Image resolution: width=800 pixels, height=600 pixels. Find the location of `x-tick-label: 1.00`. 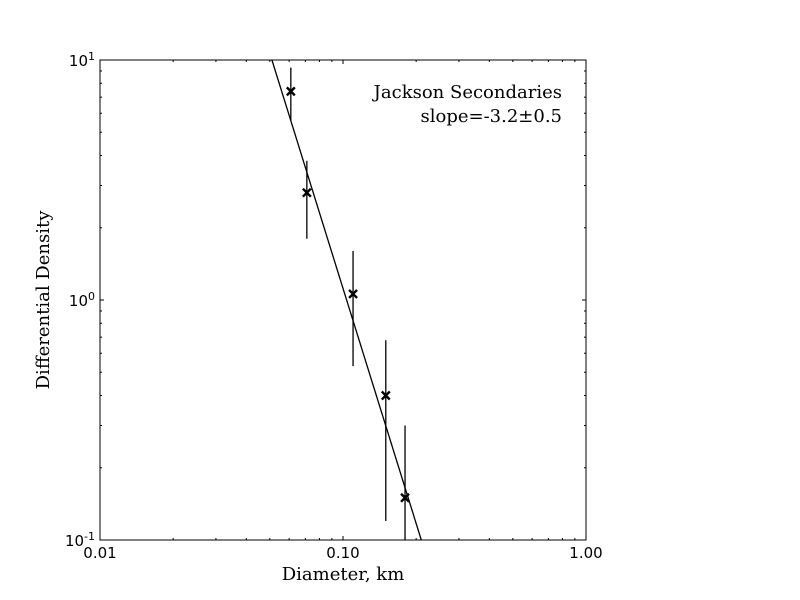

x-tick-label: 1.00 is located at coordinates (585, 553).